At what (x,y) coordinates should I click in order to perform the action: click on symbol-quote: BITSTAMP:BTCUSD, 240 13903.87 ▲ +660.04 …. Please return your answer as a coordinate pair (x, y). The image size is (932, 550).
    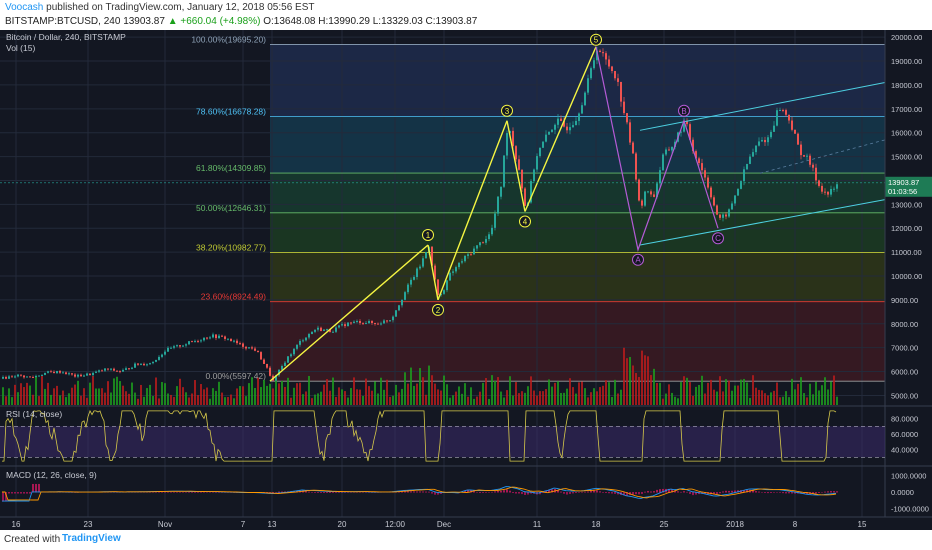
    Looking at the image, I should click on (241, 21).